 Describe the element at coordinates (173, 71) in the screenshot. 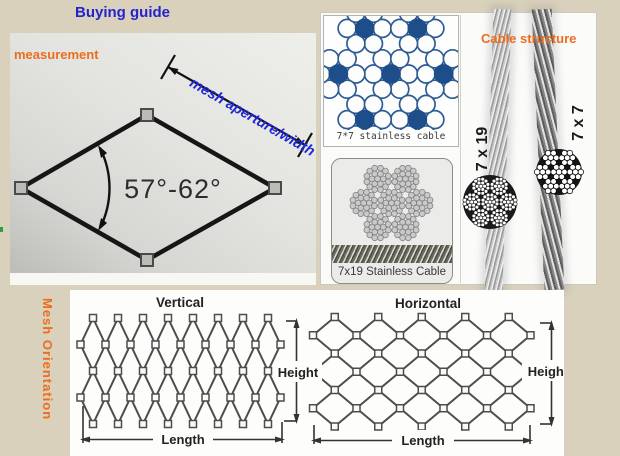

I see `aperture-arrow-start` at that location.